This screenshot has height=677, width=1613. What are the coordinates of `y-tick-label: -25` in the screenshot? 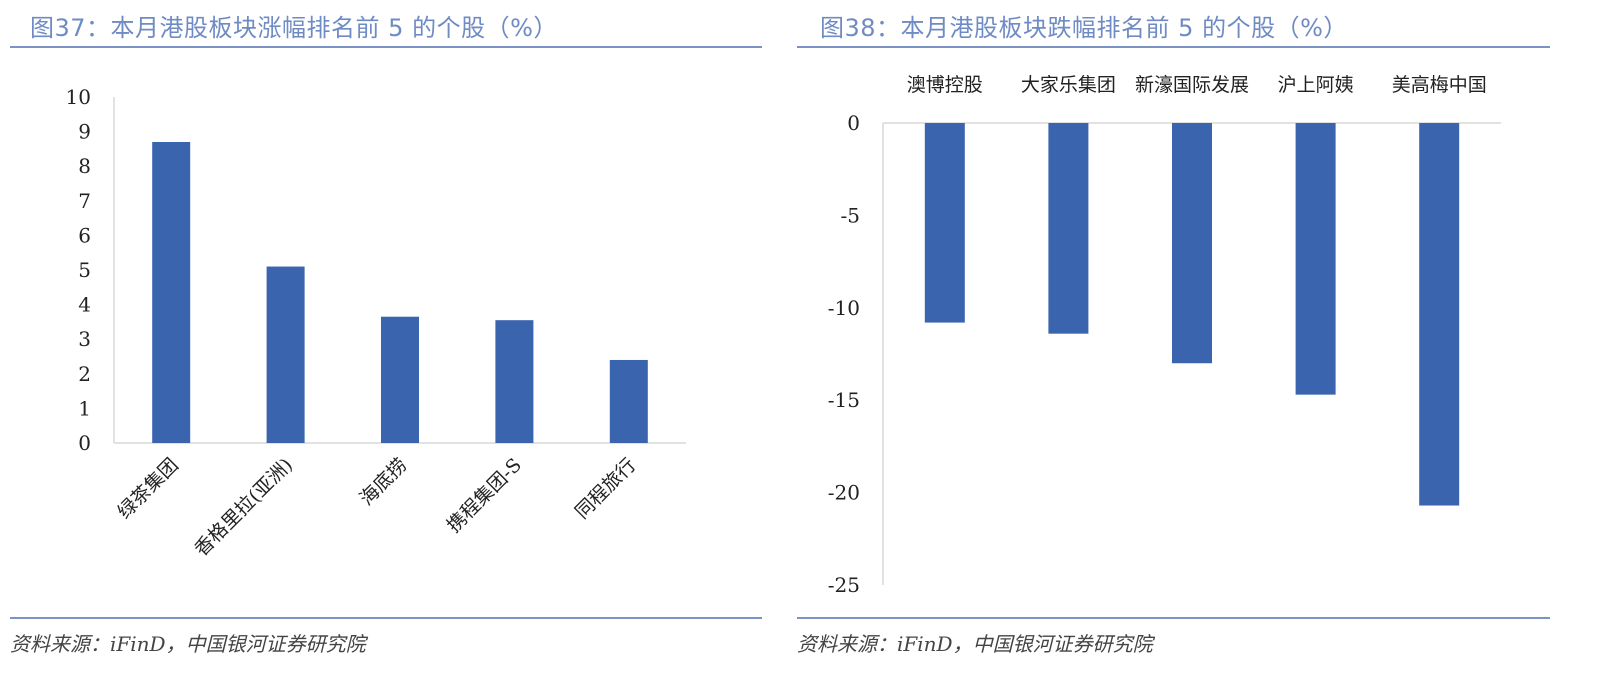 It's located at (844, 585).